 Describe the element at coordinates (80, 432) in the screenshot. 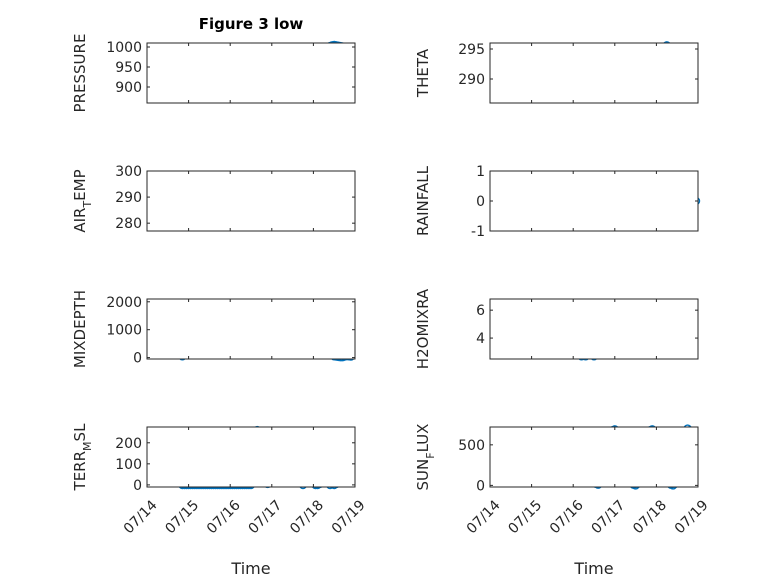

I see `y-axis-label-part: SL` at that location.